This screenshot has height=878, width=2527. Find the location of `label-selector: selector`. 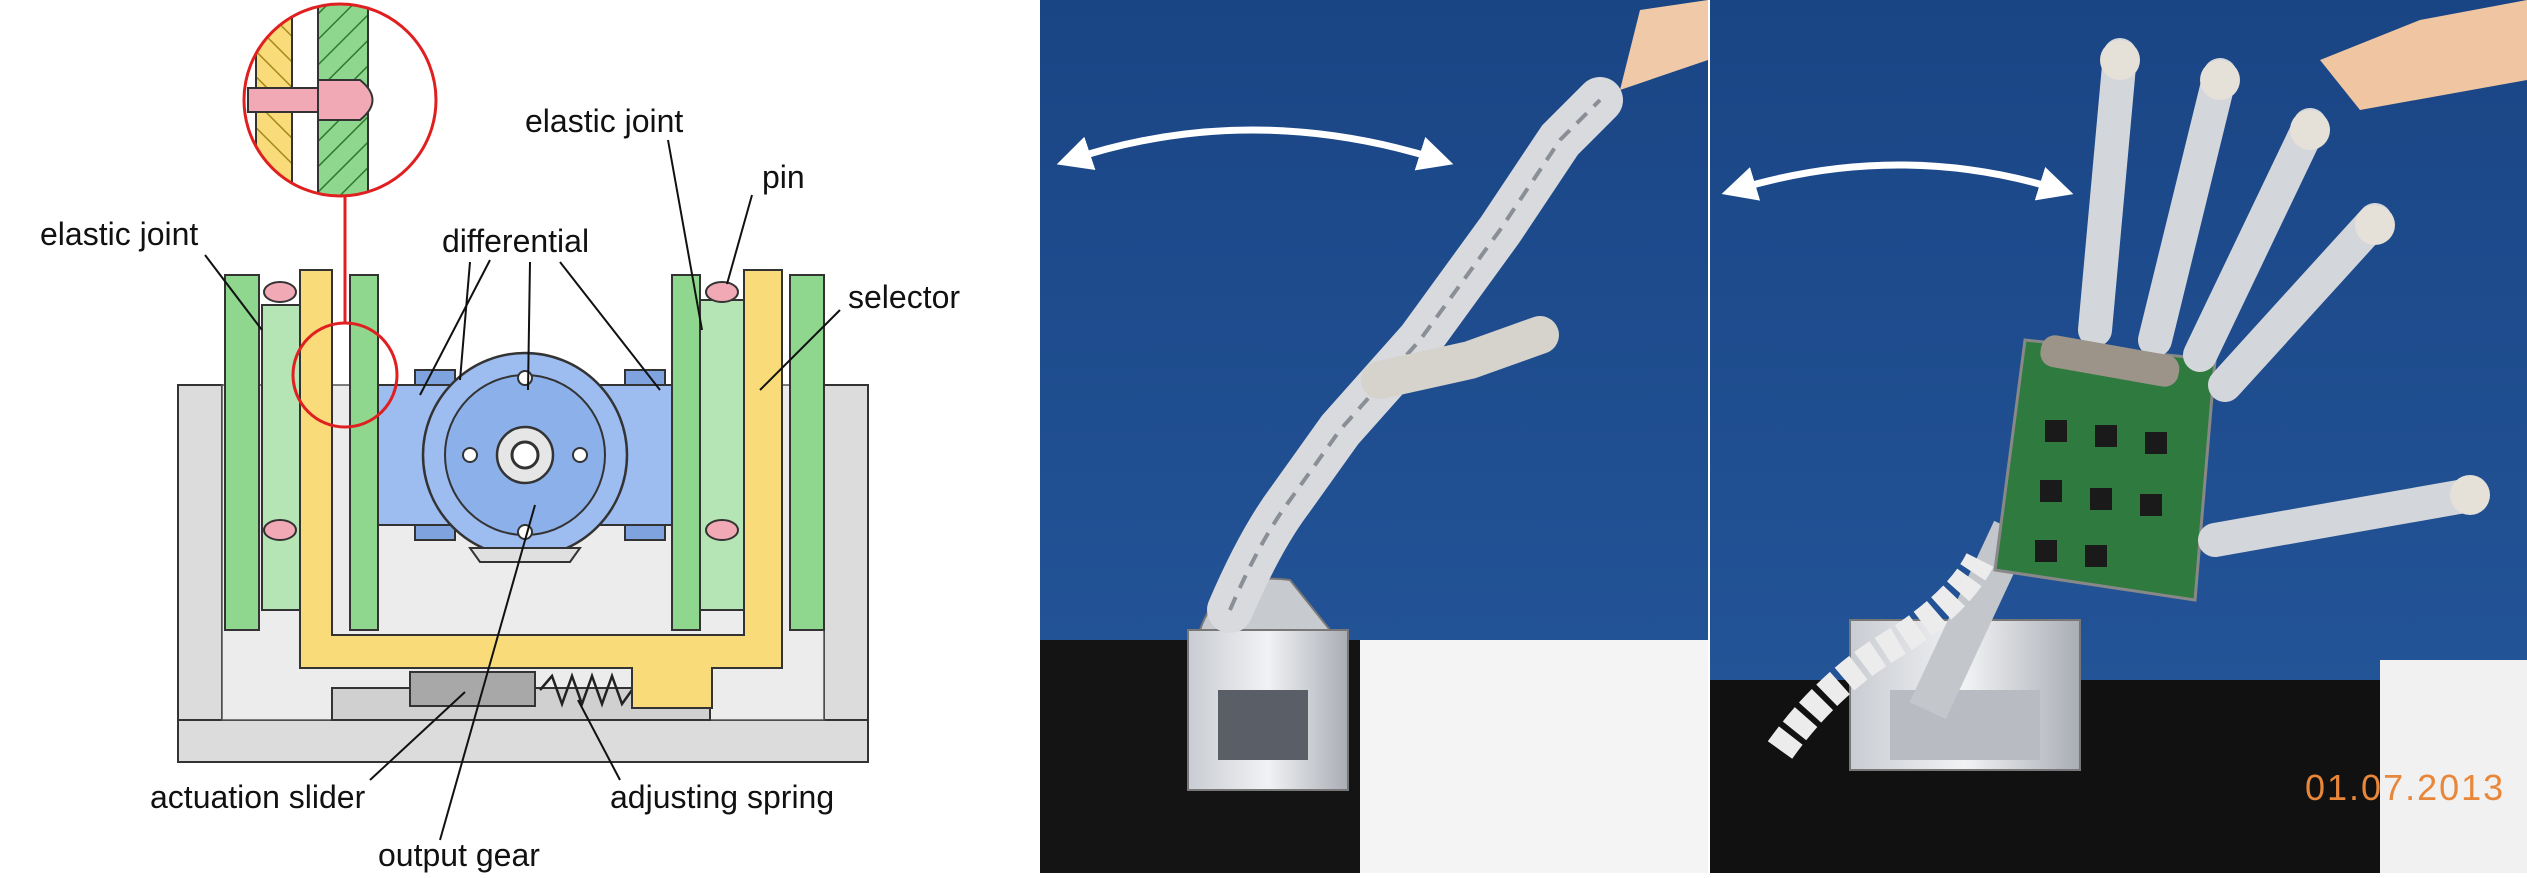

label-selector: selector is located at coordinates (904, 297).